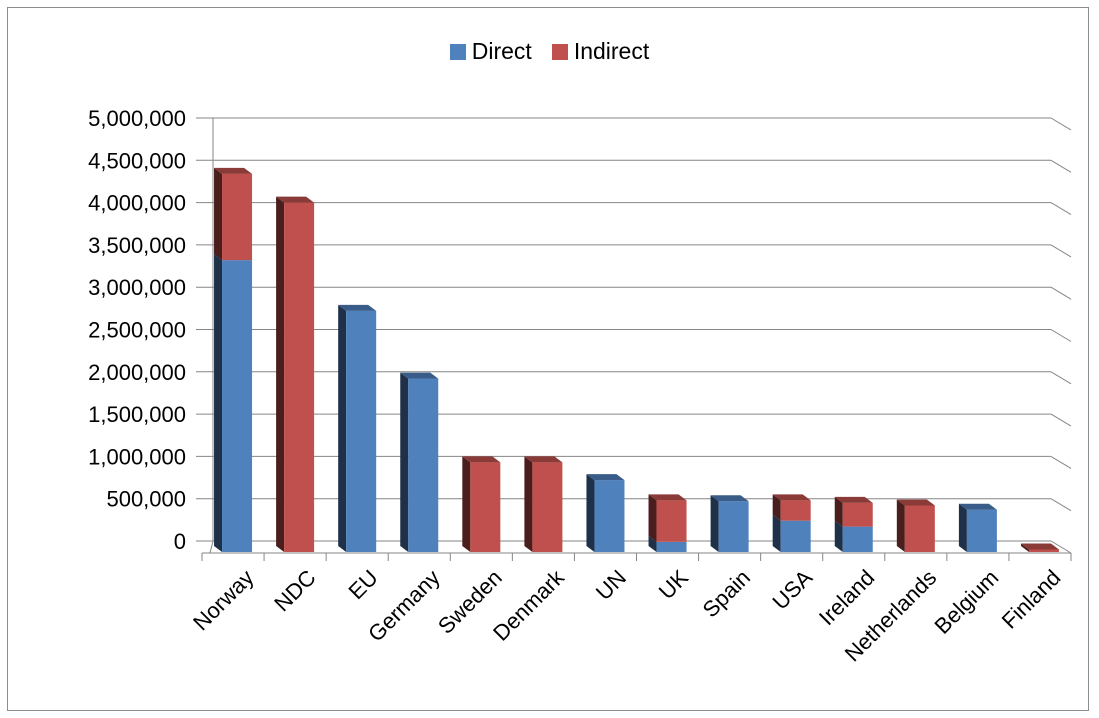 The image size is (1099, 718). What do you see at coordinates (137, 203) in the screenshot?
I see `y-tick-label: 4,000,000` at bounding box center [137, 203].